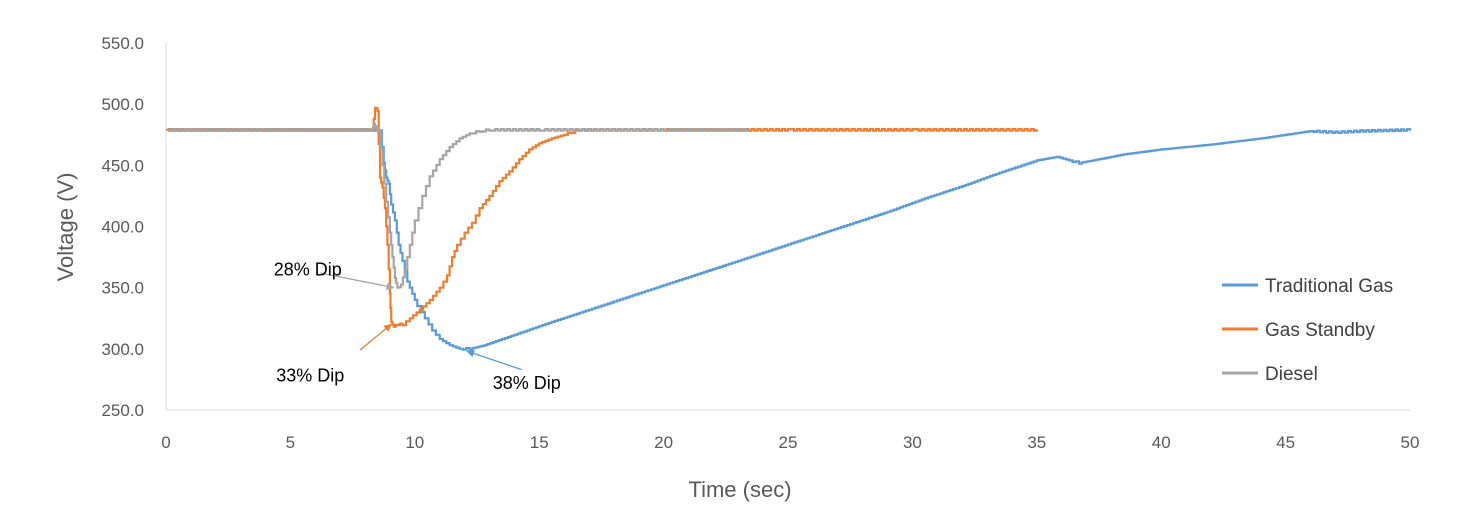 The image size is (1474, 525). I want to click on y-axis-title: Voltage (V), so click(65, 227).